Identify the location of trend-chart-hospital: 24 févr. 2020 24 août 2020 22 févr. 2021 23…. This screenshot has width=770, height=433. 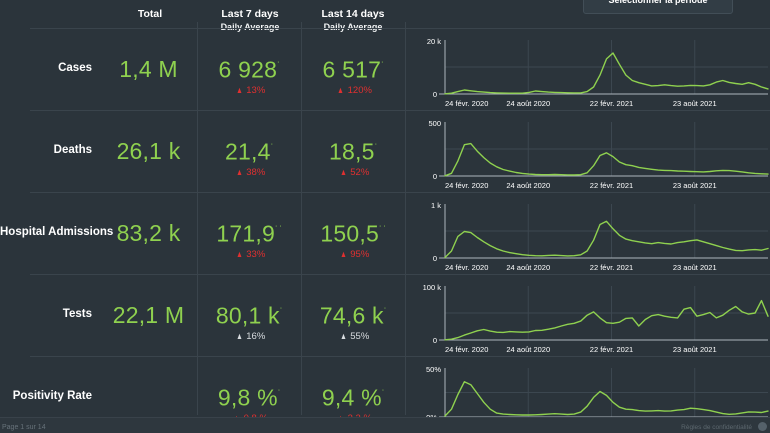
(588, 234).